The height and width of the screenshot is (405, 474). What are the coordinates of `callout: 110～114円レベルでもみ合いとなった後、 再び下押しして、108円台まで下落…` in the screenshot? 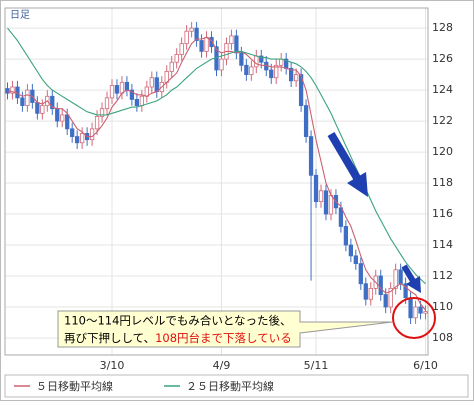 It's located at (225, 329).